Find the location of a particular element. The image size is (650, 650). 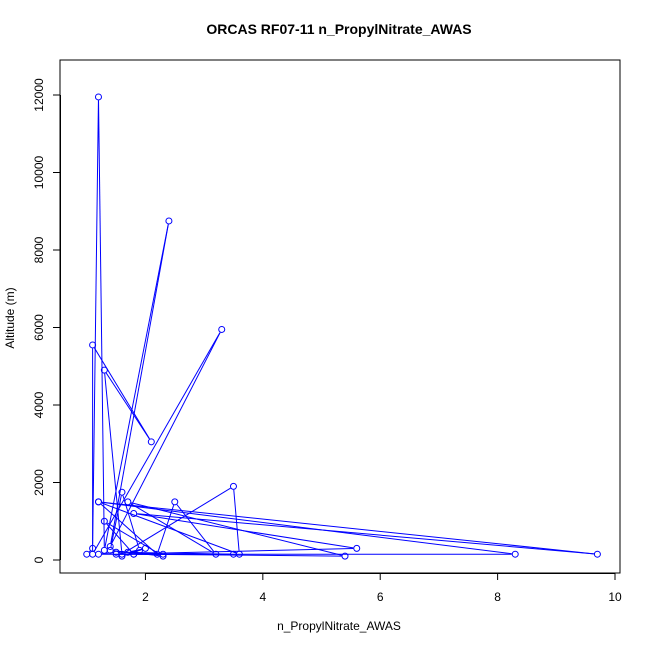

y-tick-label: 0 is located at coordinates (39, 559).